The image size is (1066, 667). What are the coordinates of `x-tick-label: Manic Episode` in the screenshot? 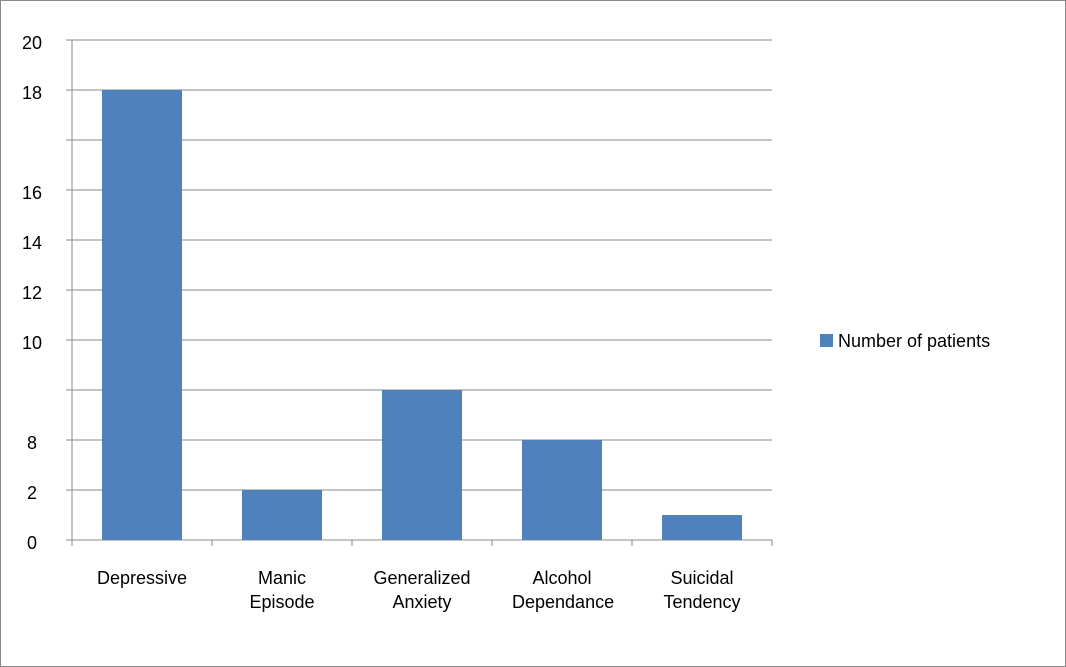 It's located at (282, 590).